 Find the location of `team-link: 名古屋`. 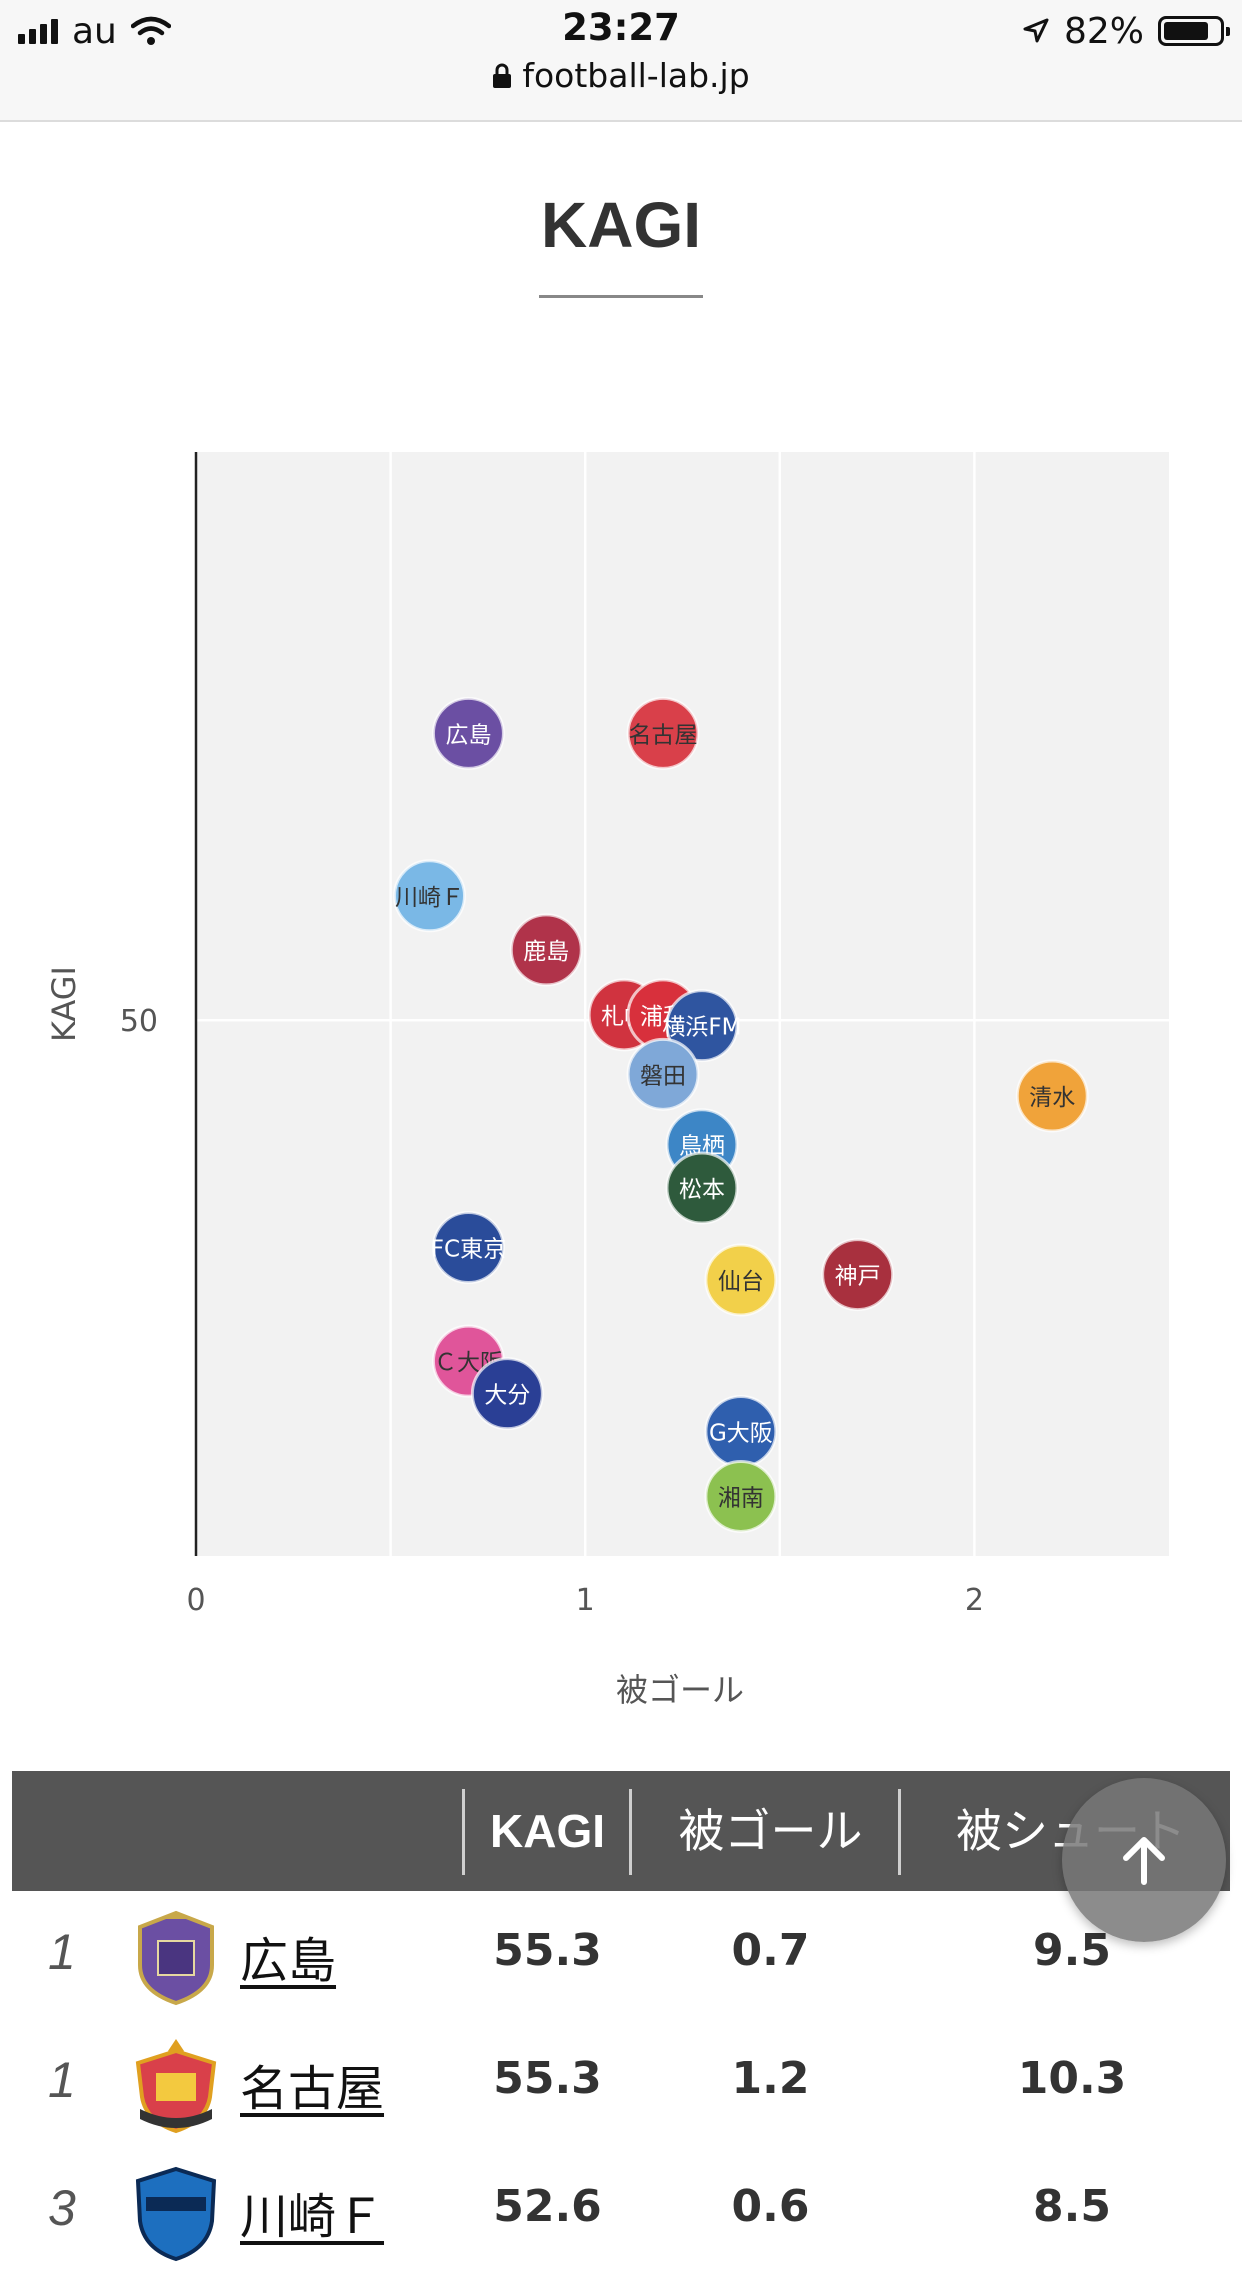

team-link: 名古屋 is located at coordinates (312, 2089).